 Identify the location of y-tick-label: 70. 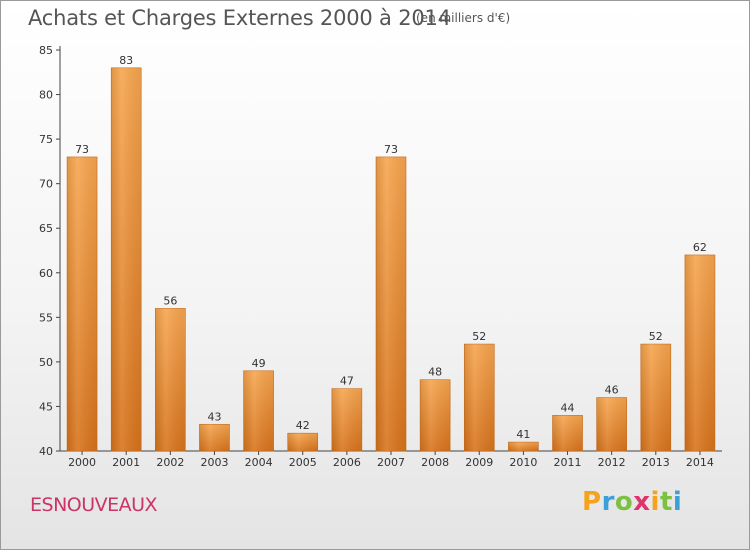
(46, 184).